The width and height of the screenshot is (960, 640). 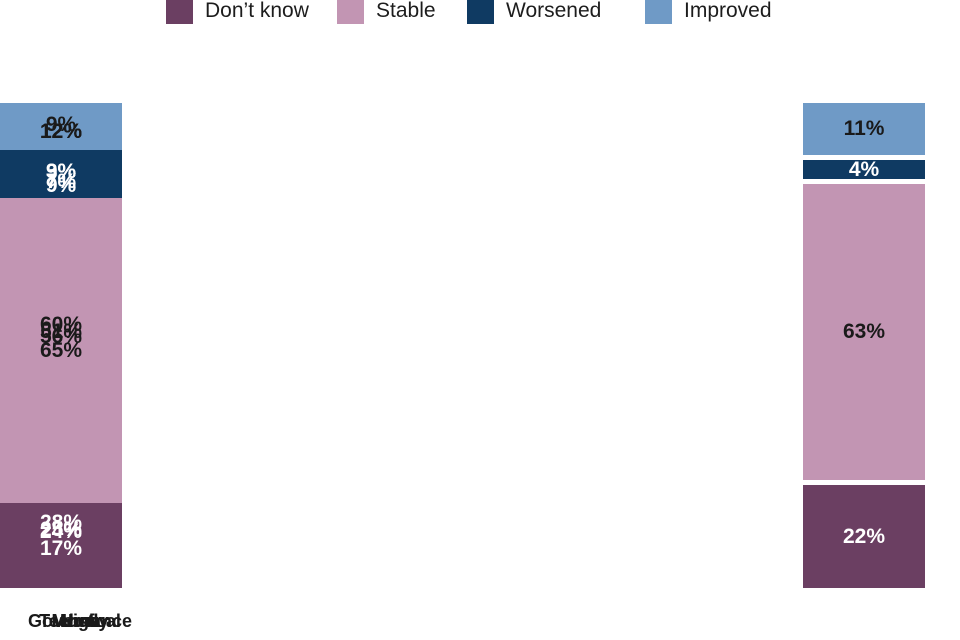 I want to click on segment-value-label: 51%, so click(x=61, y=332).